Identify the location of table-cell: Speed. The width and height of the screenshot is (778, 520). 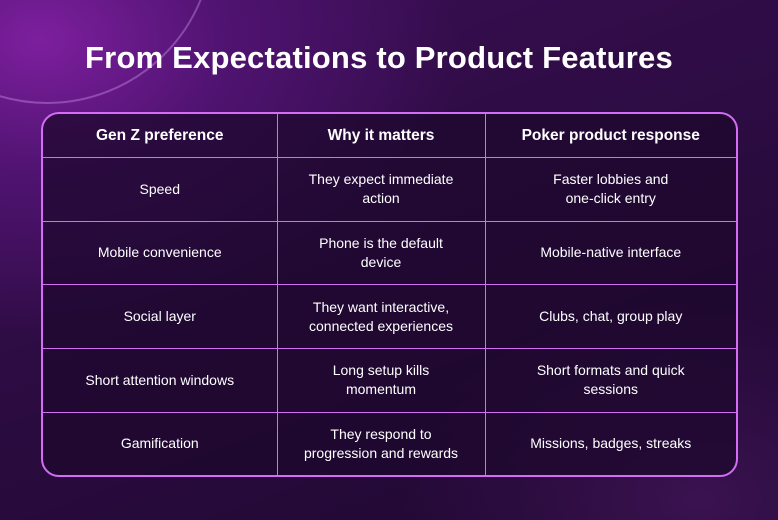
(160, 189).